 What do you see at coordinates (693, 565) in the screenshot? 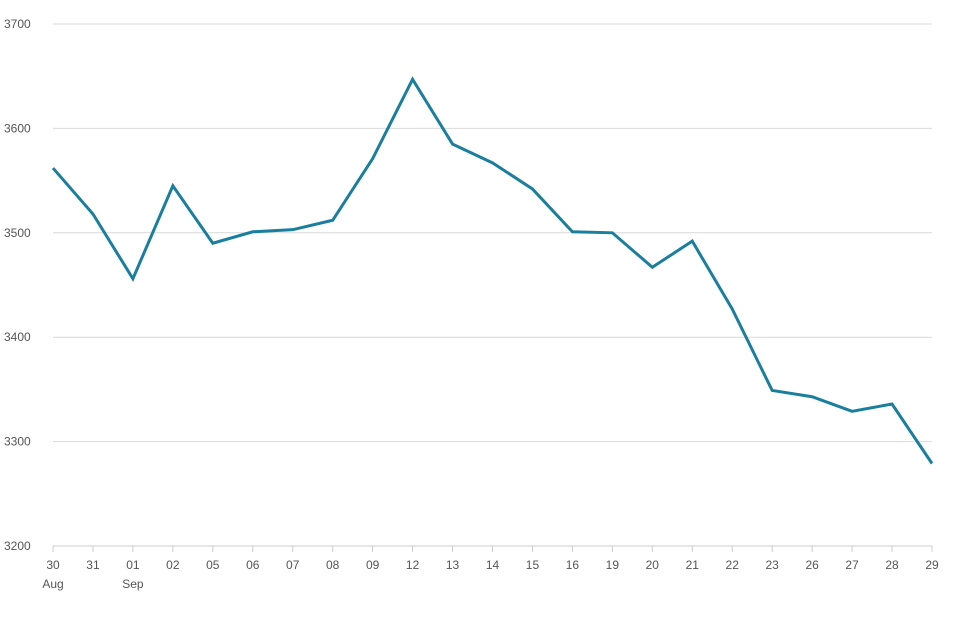
I see `x-tick-label: 21` at bounding box center [693, 565].